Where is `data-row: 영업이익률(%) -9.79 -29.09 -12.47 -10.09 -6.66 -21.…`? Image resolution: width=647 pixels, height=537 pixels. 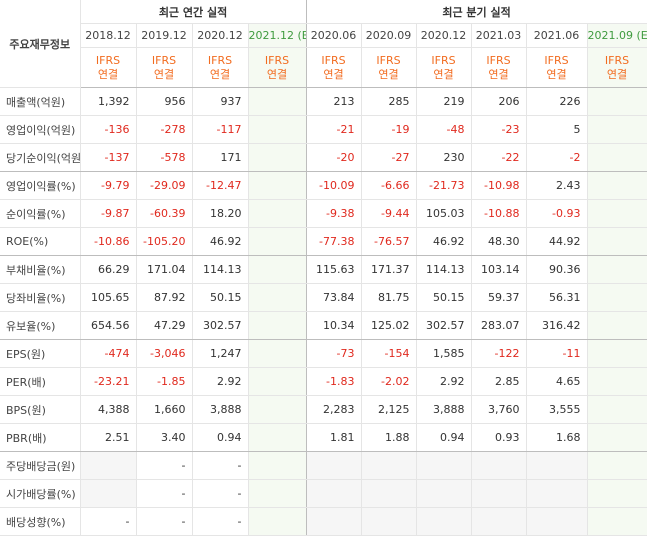
data-row: 영업이익률(%) -9.79 -29.09 -12.47 -10.09 -6.66 -21.… is located at coordinates (323, 185).